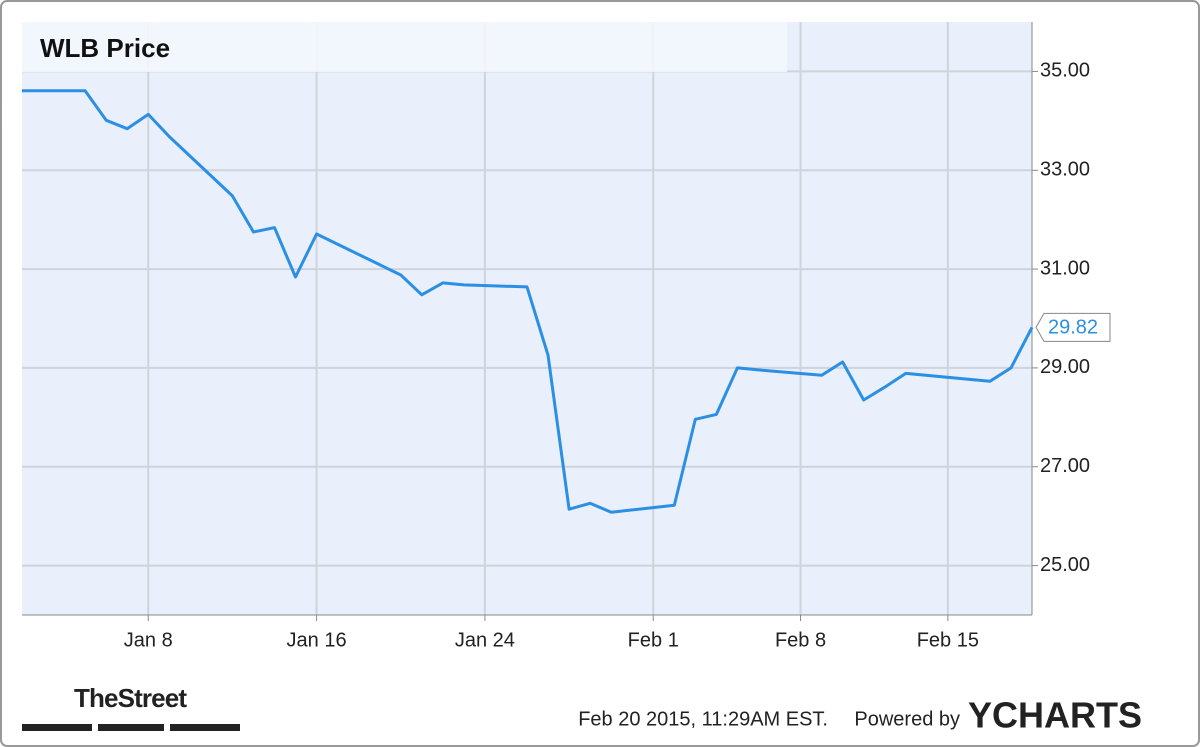 The image size is (1200, 747). What do you see at coordinates (404, 47) in the screenshot?
I see `title-box` at bounding box center [404, 47].